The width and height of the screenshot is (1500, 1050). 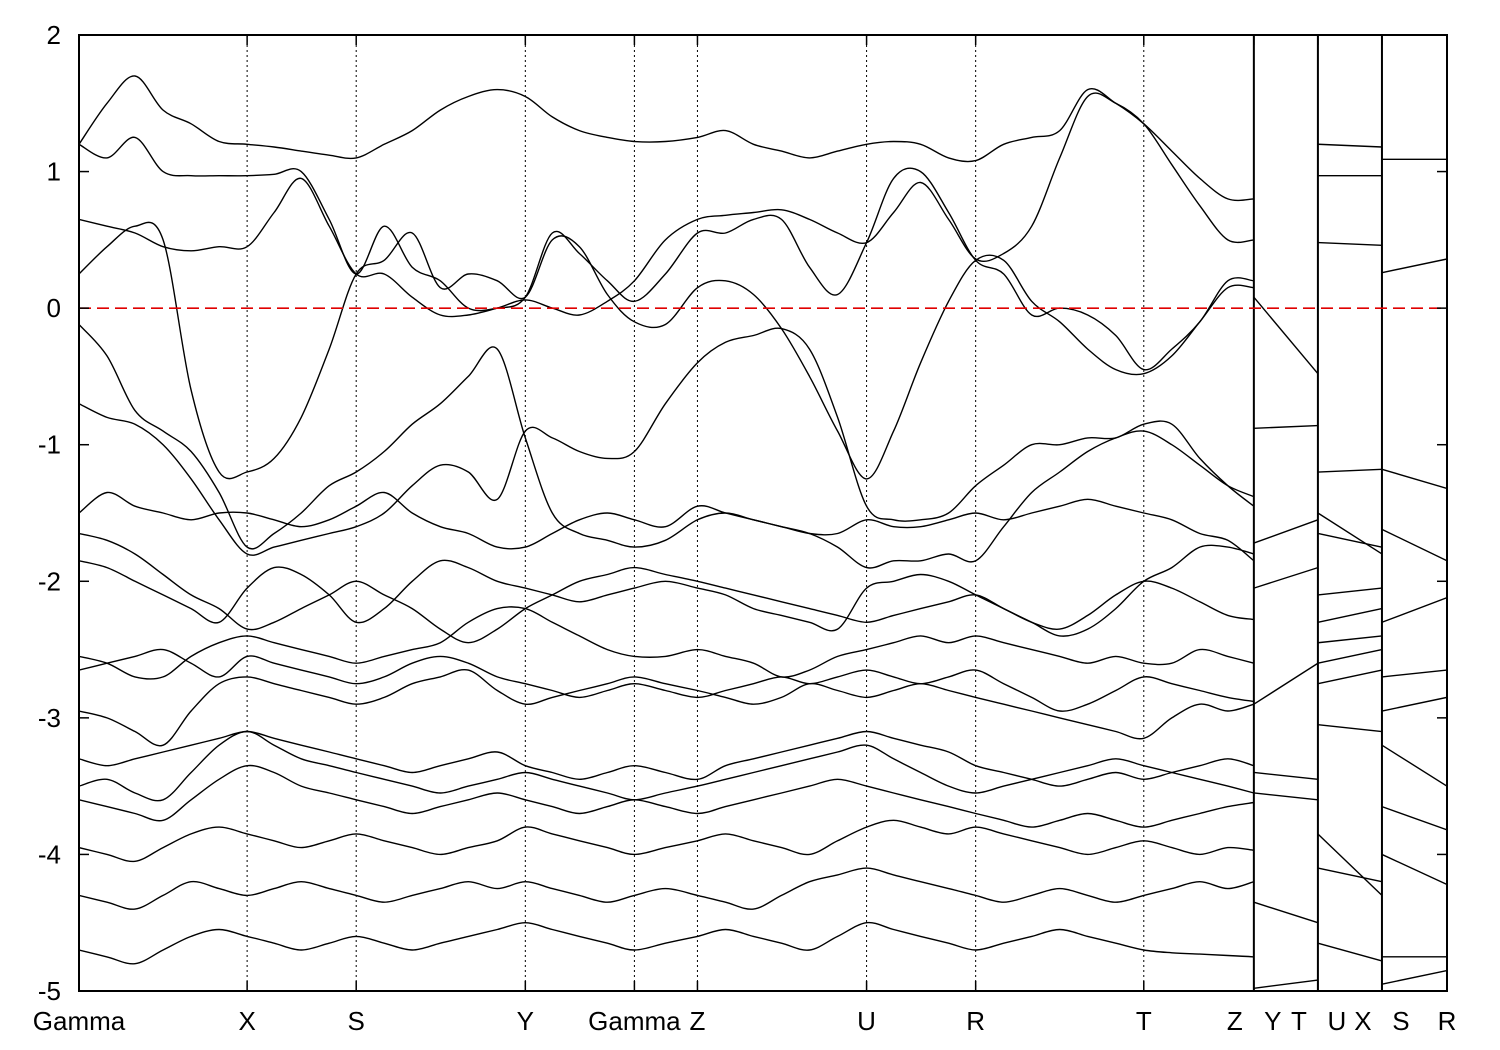 What do you see at coordinates (49, 581) in the screenshot?
I see `y-tick-label: -2` at bounding box center [49, 581].